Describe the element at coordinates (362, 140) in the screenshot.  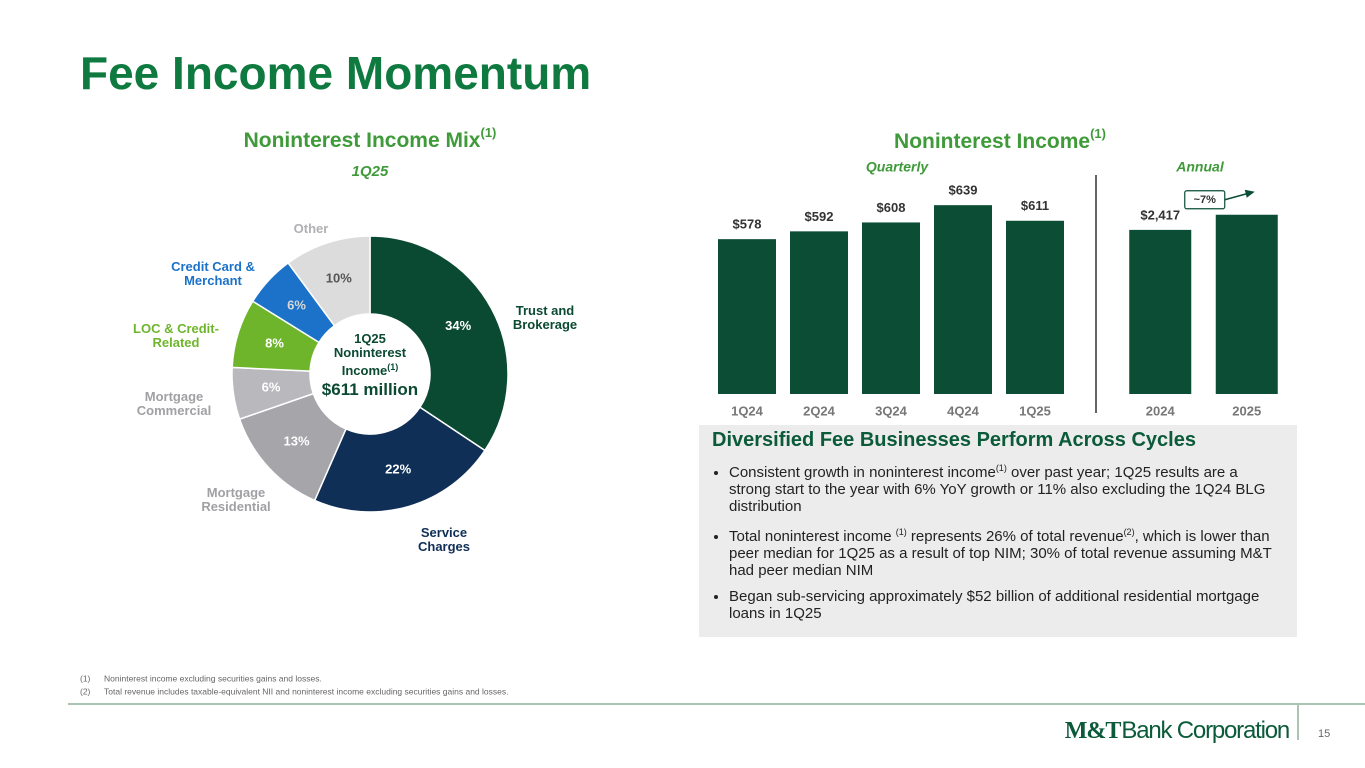
I see `chart-title-text: Noninterest Income Mix` at that location.